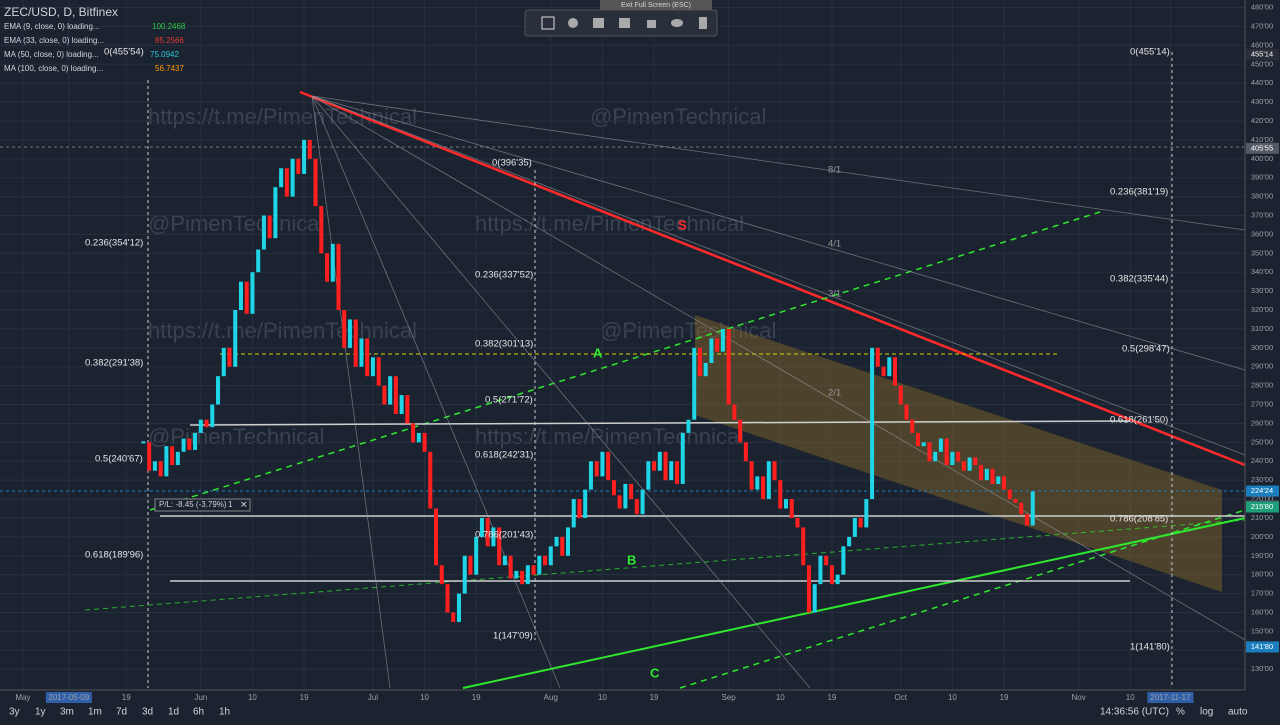 Image resolution: width=1280 pixels, height=725 pixels. Describe the element at coordinates (173, 712) in the screenshot. I see `range-button: 1d` at that location.